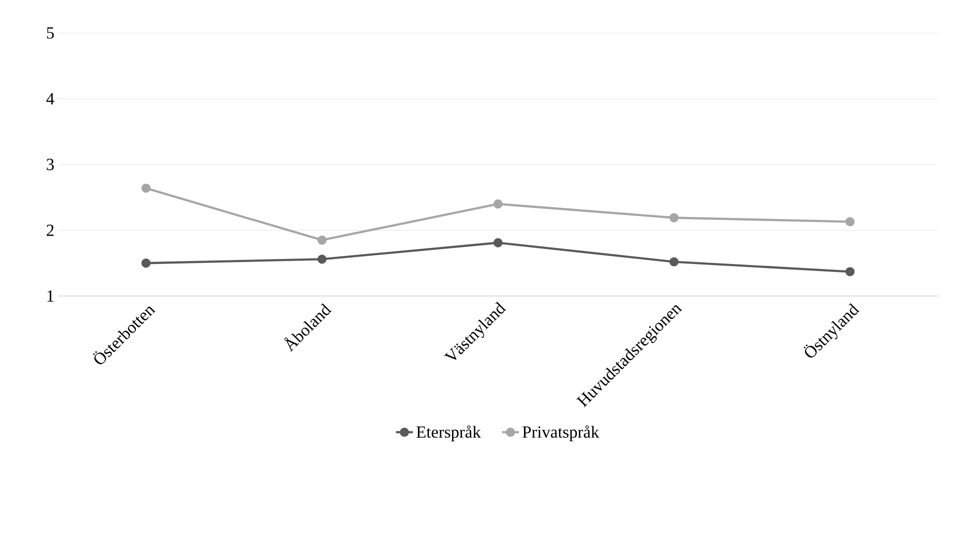  Describe the element at coordinates (50, 98) in the screenshot. I see `y-tick-label: 4` at that location.